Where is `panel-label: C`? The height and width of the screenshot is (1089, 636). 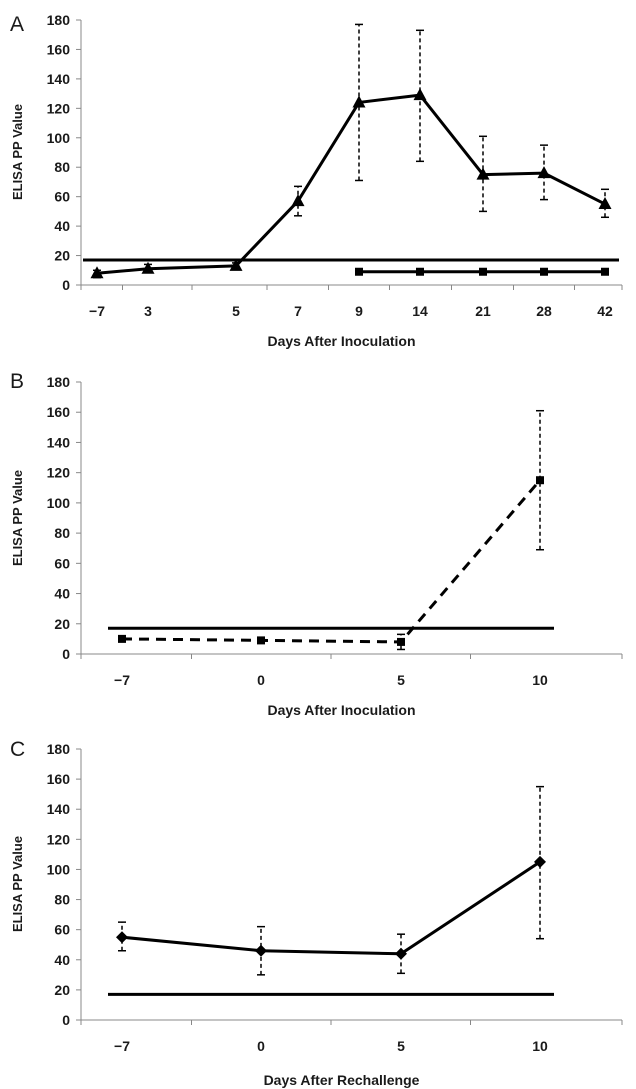 panel-label: C is located at coordinates (17, 749).